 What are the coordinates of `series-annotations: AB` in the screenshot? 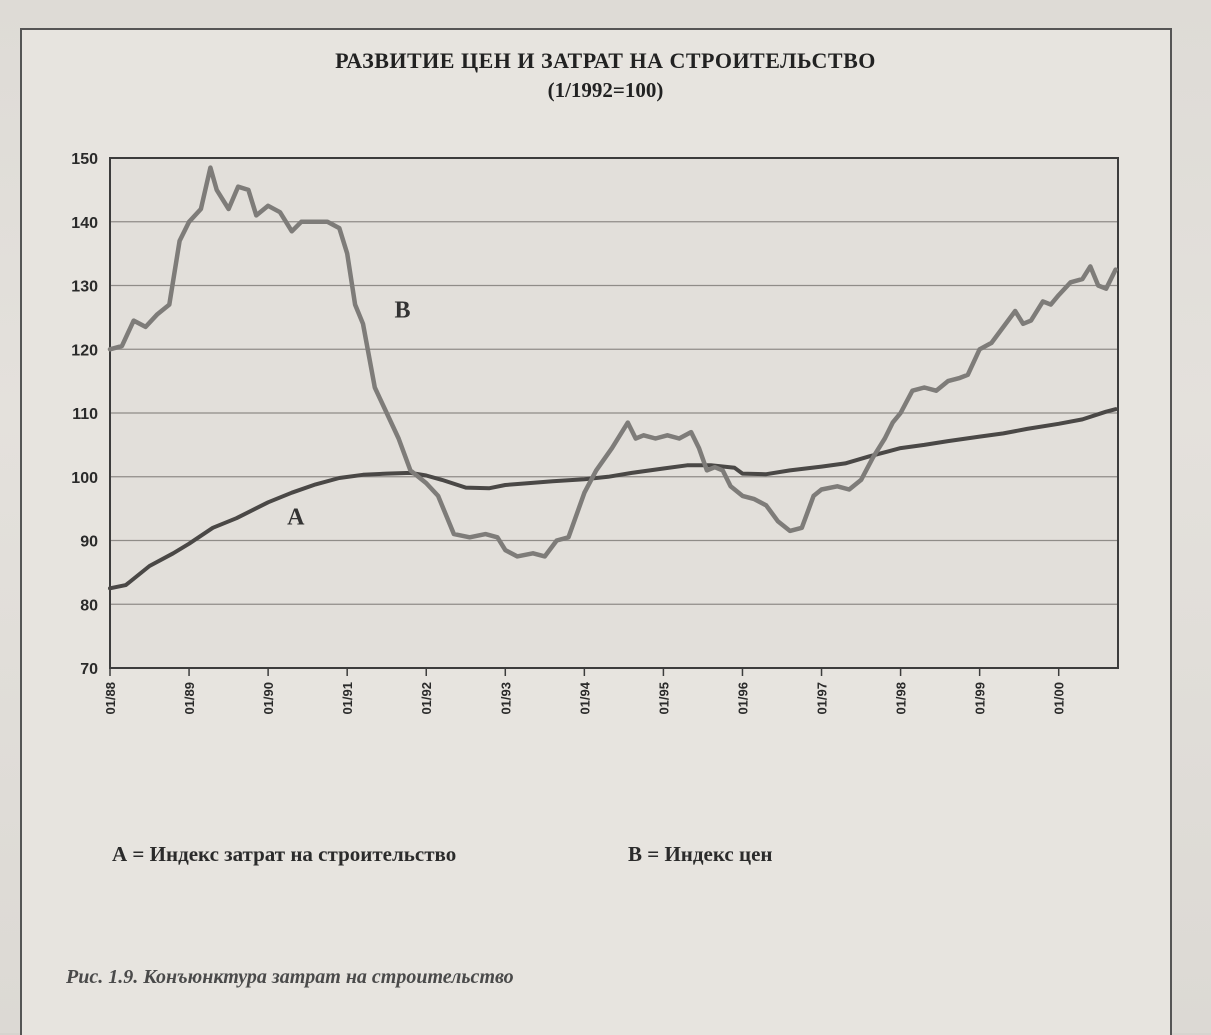 It's located at (348, 413).